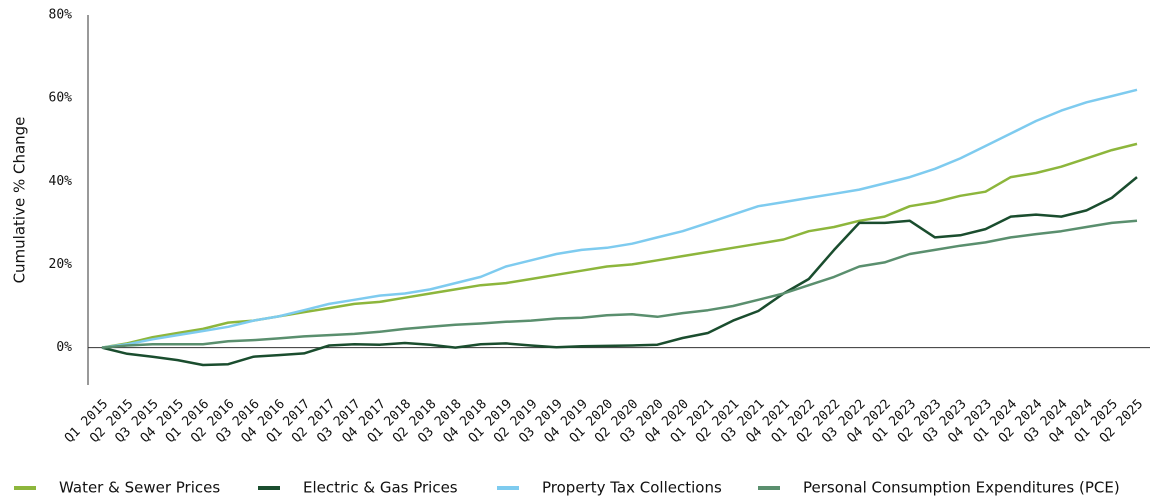 The width and height of the screenshot is (1159, 500). What do you see at coordinates (380, 488) in the screenshot?
I see `legend-label: Electric & Gas Prices` at bounding box center [380, 488].